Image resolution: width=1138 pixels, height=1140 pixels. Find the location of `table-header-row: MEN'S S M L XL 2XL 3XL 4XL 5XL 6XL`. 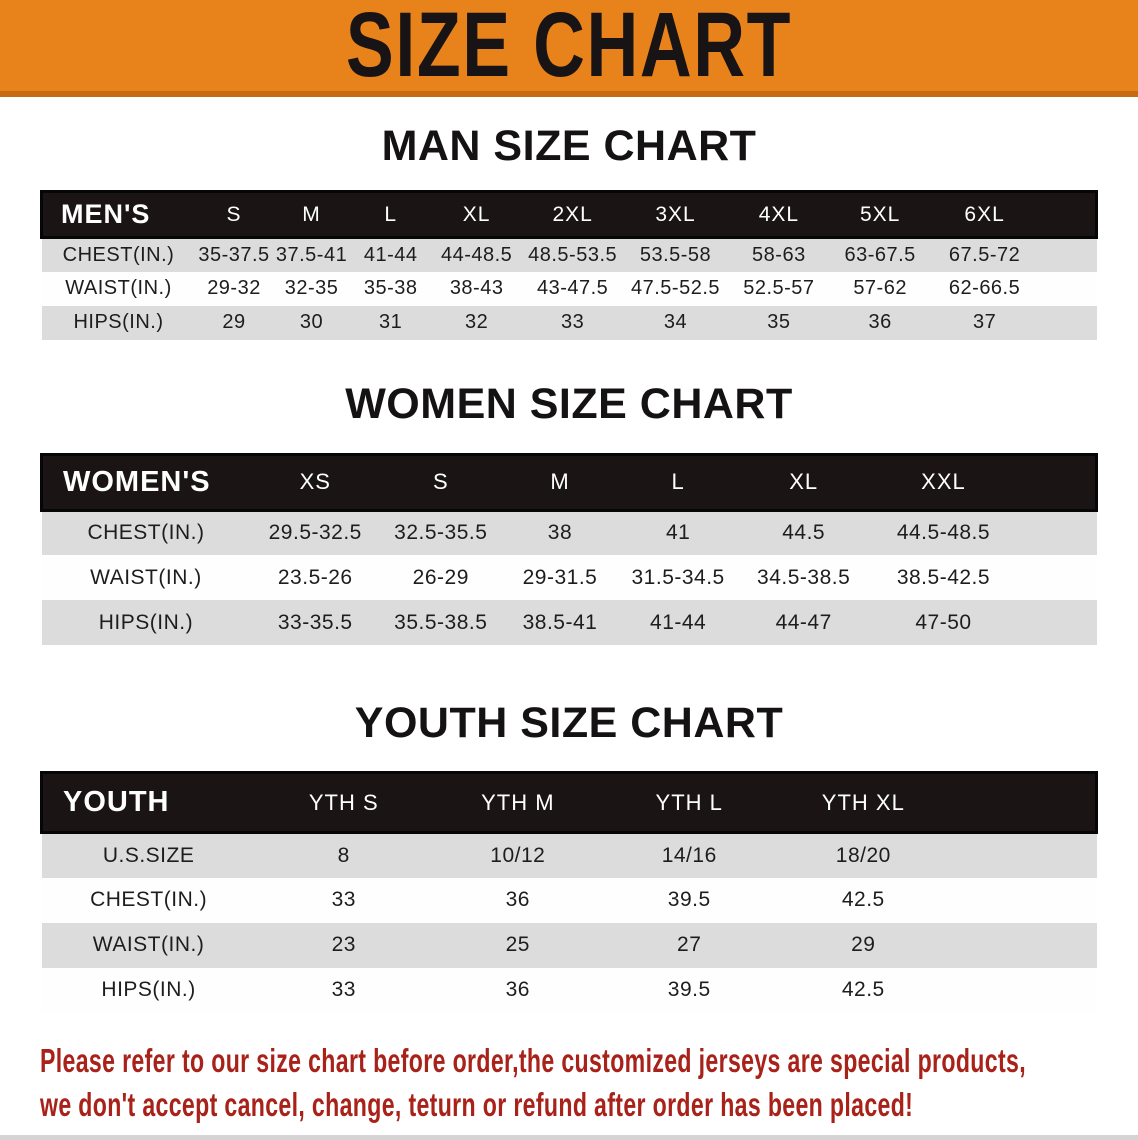

table-header-row: MEN'S S M L XL 2XL 3XL 4XL 5XL 6XL is located at coordinates (569, 214).